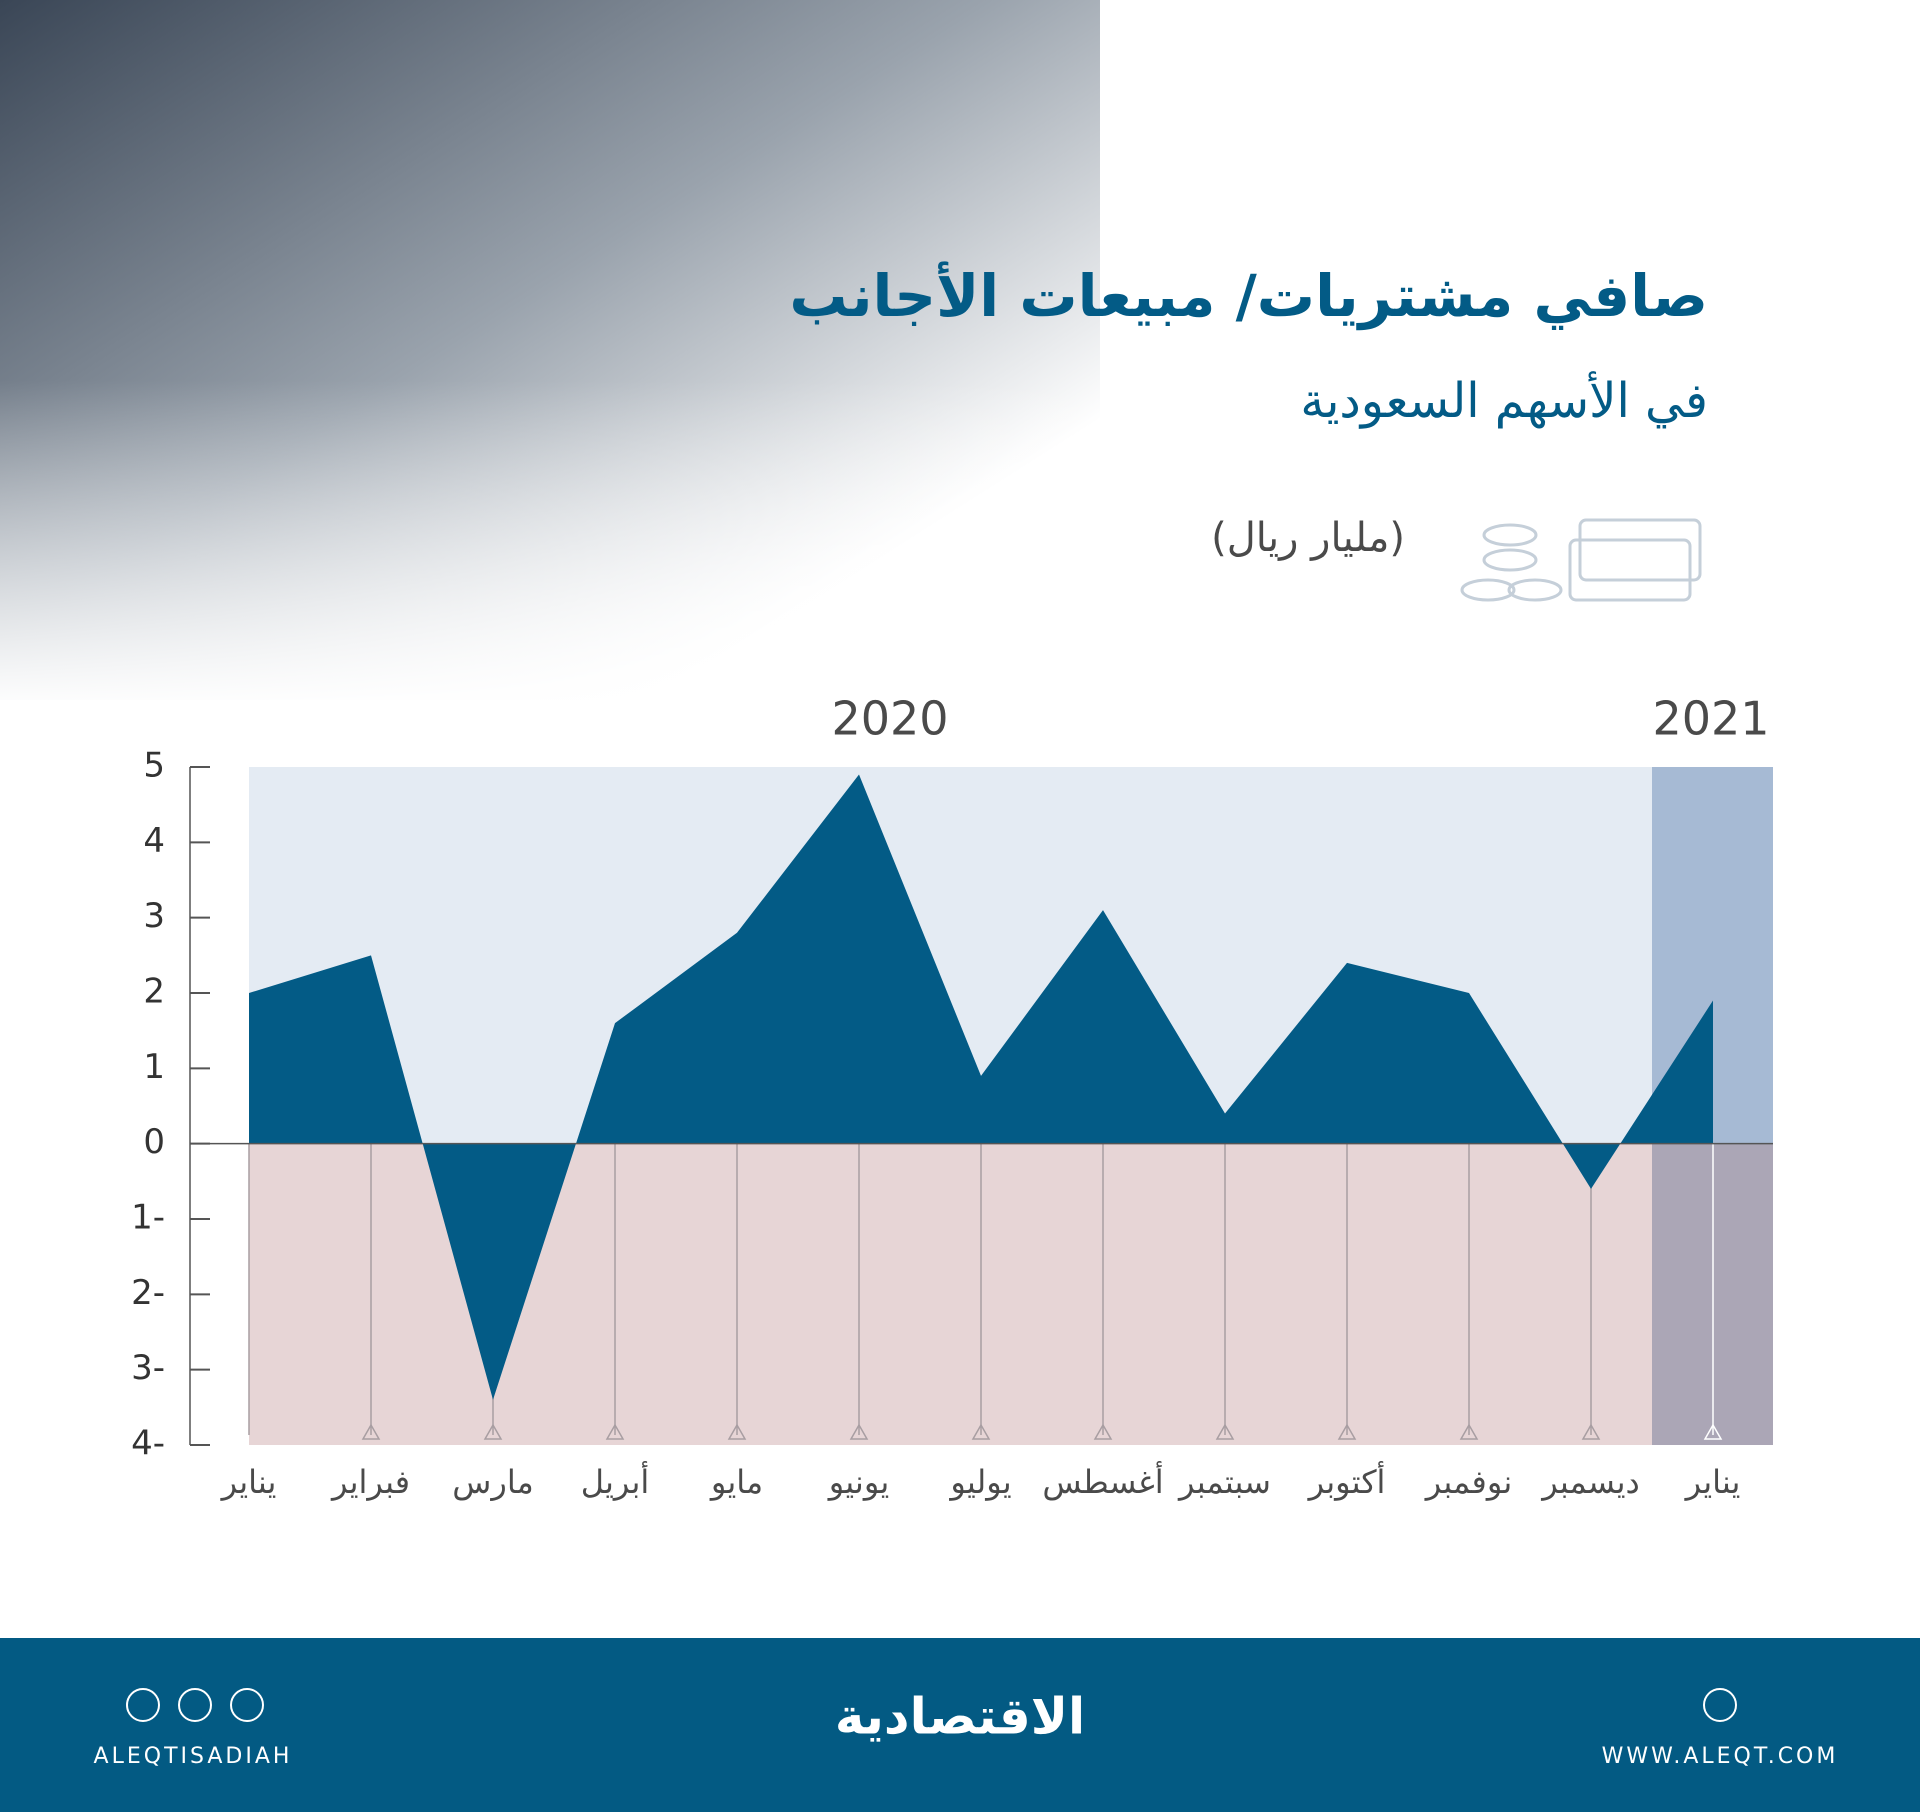  Describe the element at coordinates (1720, 1756) in the screenshot. I see `footer-website: WWW.ALEQT.COM` at that location.